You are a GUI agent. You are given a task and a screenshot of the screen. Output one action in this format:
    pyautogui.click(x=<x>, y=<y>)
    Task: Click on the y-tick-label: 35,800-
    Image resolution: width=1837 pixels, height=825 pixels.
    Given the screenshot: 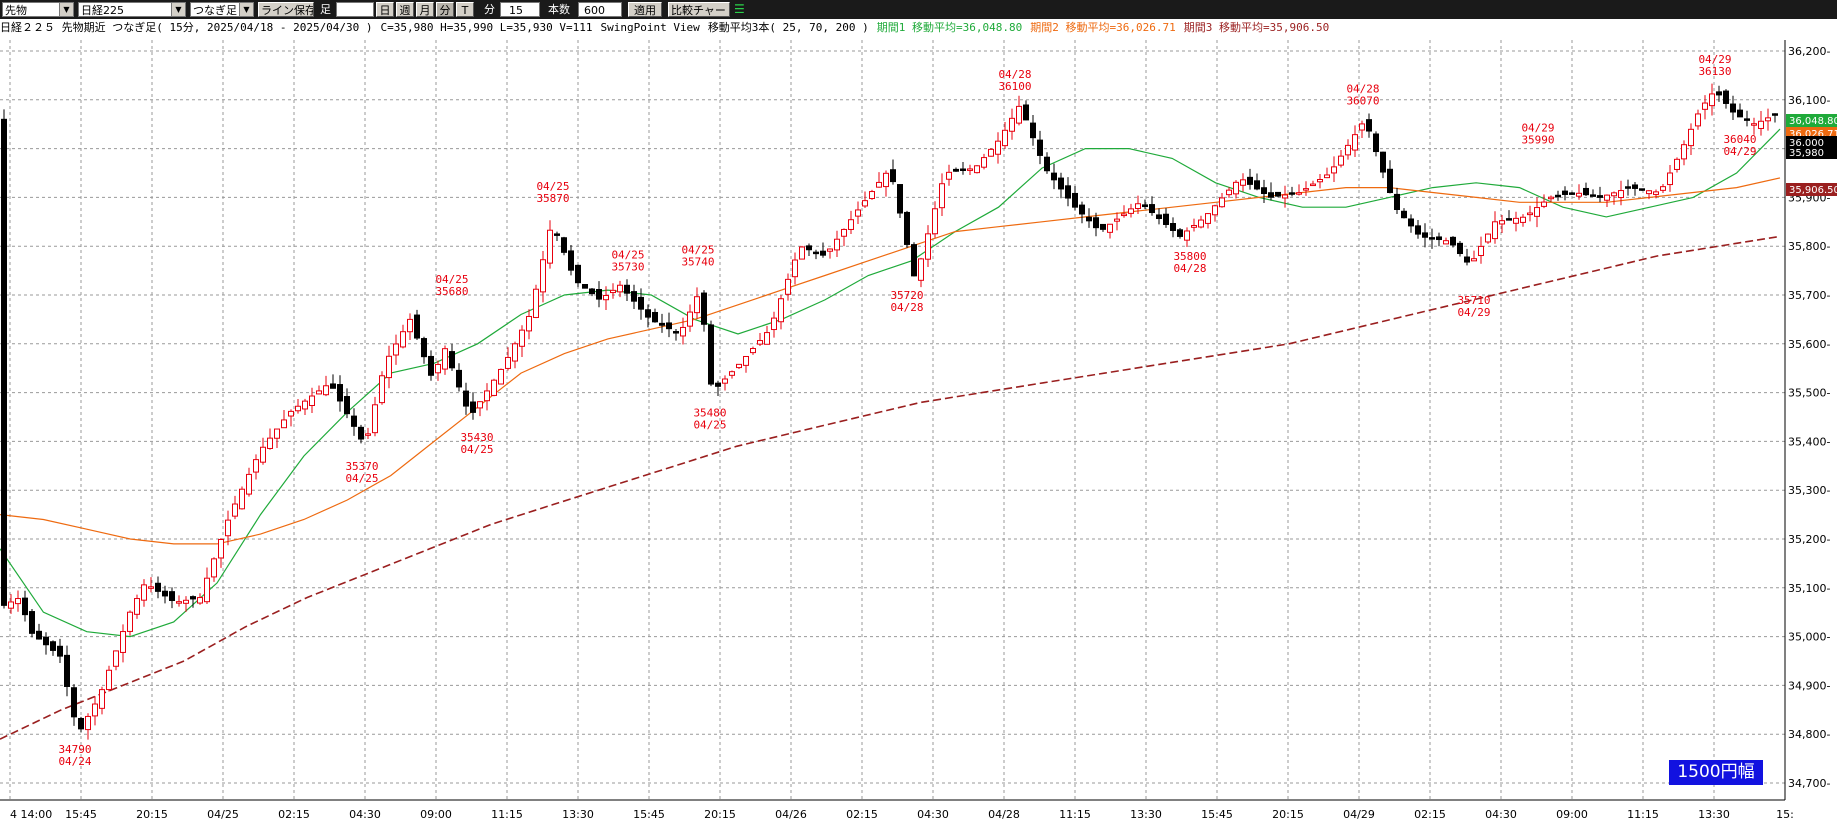 What is the action you would take?
    pyautogui.click(x=1809, y=246)
    